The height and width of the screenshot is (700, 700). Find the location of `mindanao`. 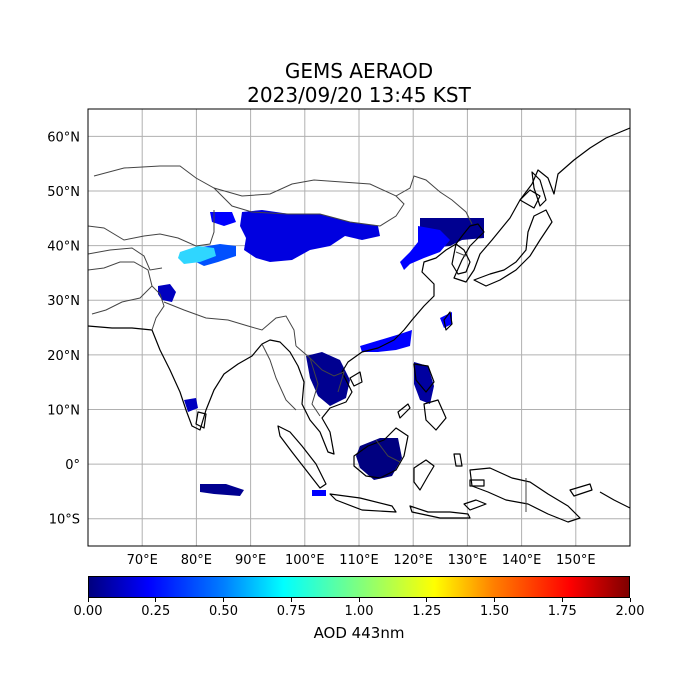

mindanao is located at coordinates (435, 415).